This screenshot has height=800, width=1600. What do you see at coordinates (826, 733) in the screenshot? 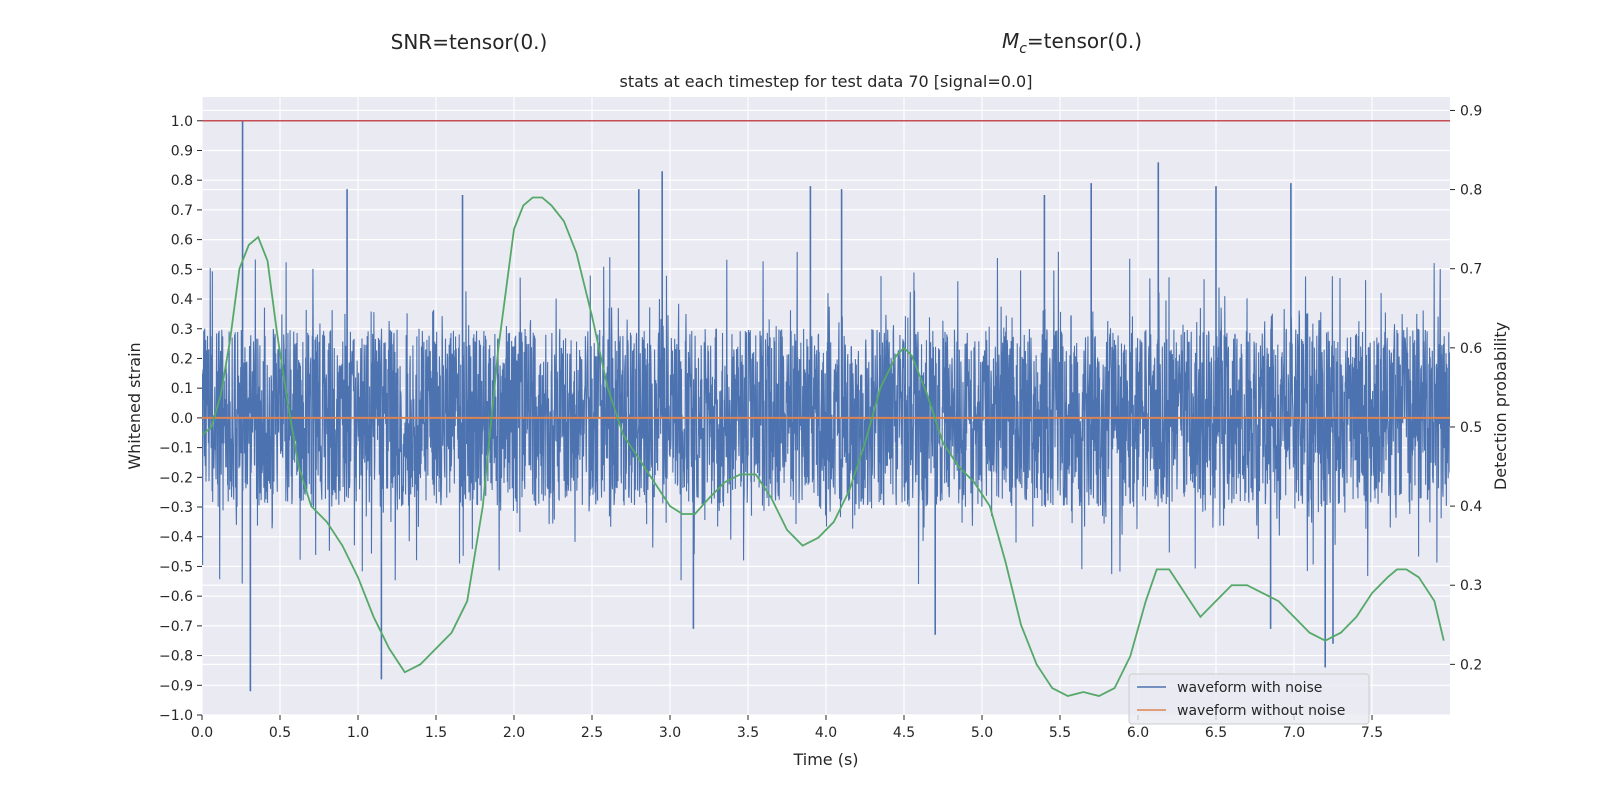
I see `x-tick-label: 4.0` at bounding box center [826, 733].